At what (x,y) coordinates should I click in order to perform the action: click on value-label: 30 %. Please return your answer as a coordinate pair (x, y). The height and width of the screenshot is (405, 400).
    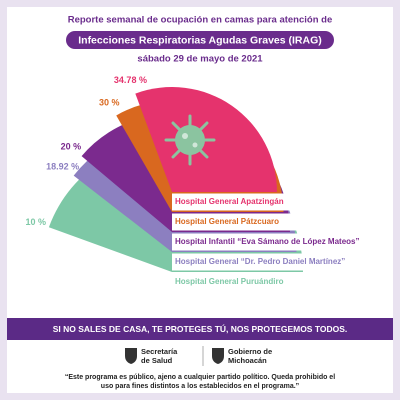
    Looking at the image, I should click on (109, 103).